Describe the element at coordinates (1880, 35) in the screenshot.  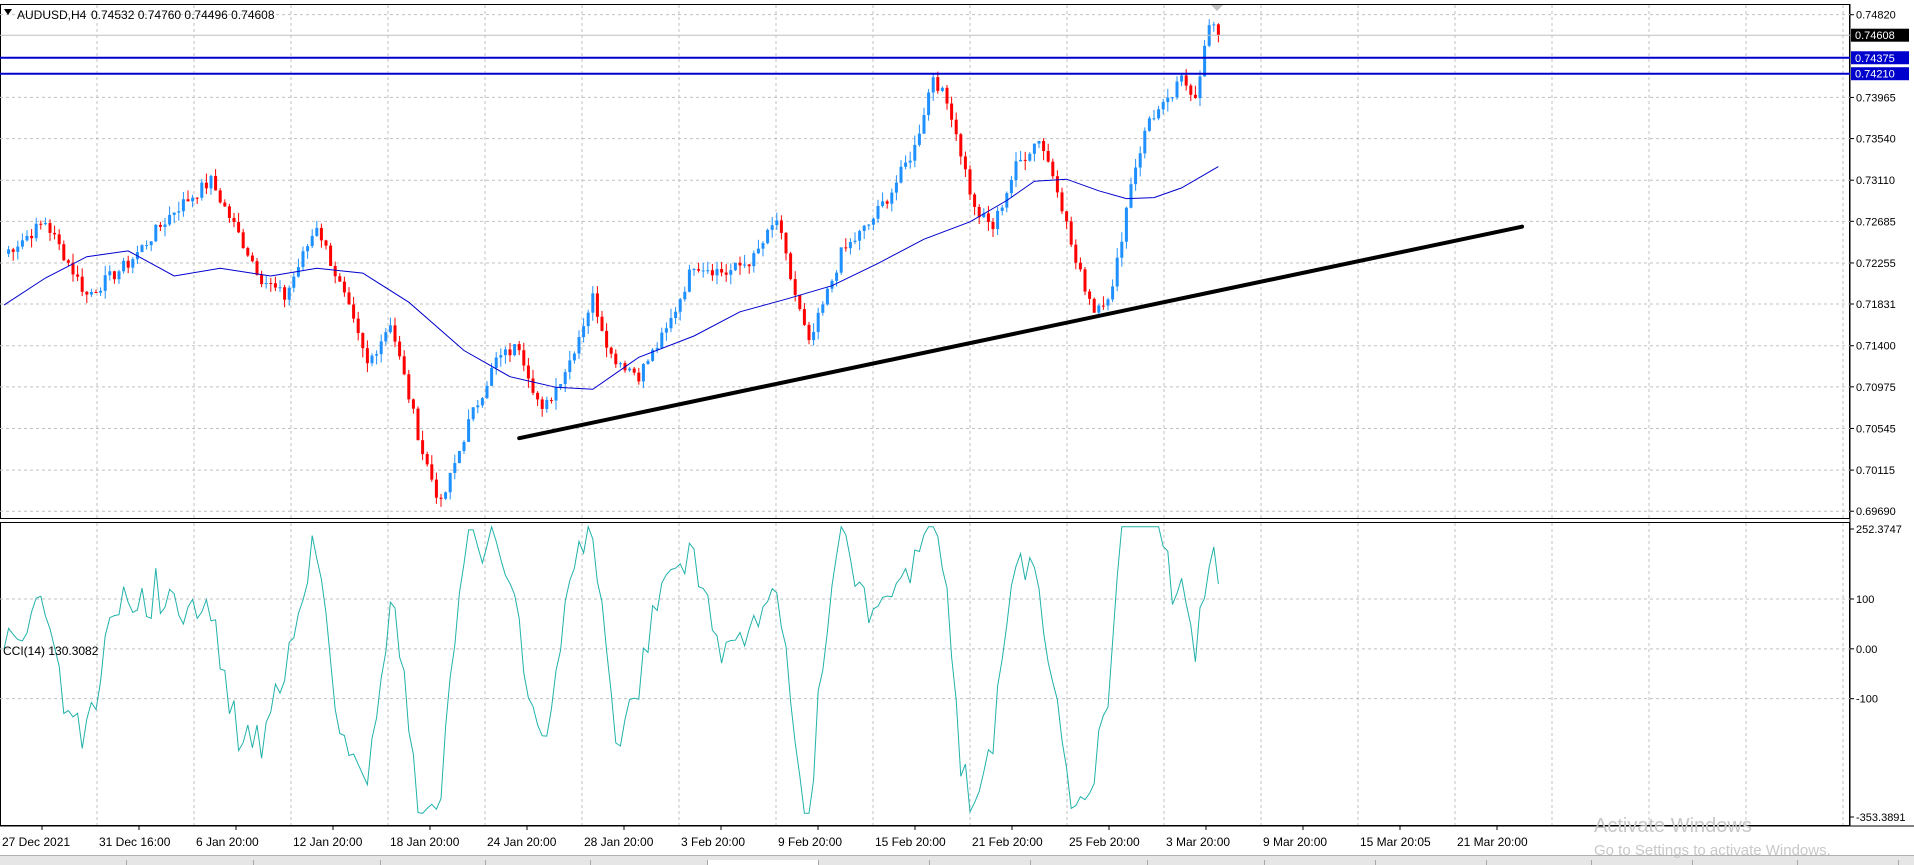
I see `current-price-tag: 0.74608` at that location.